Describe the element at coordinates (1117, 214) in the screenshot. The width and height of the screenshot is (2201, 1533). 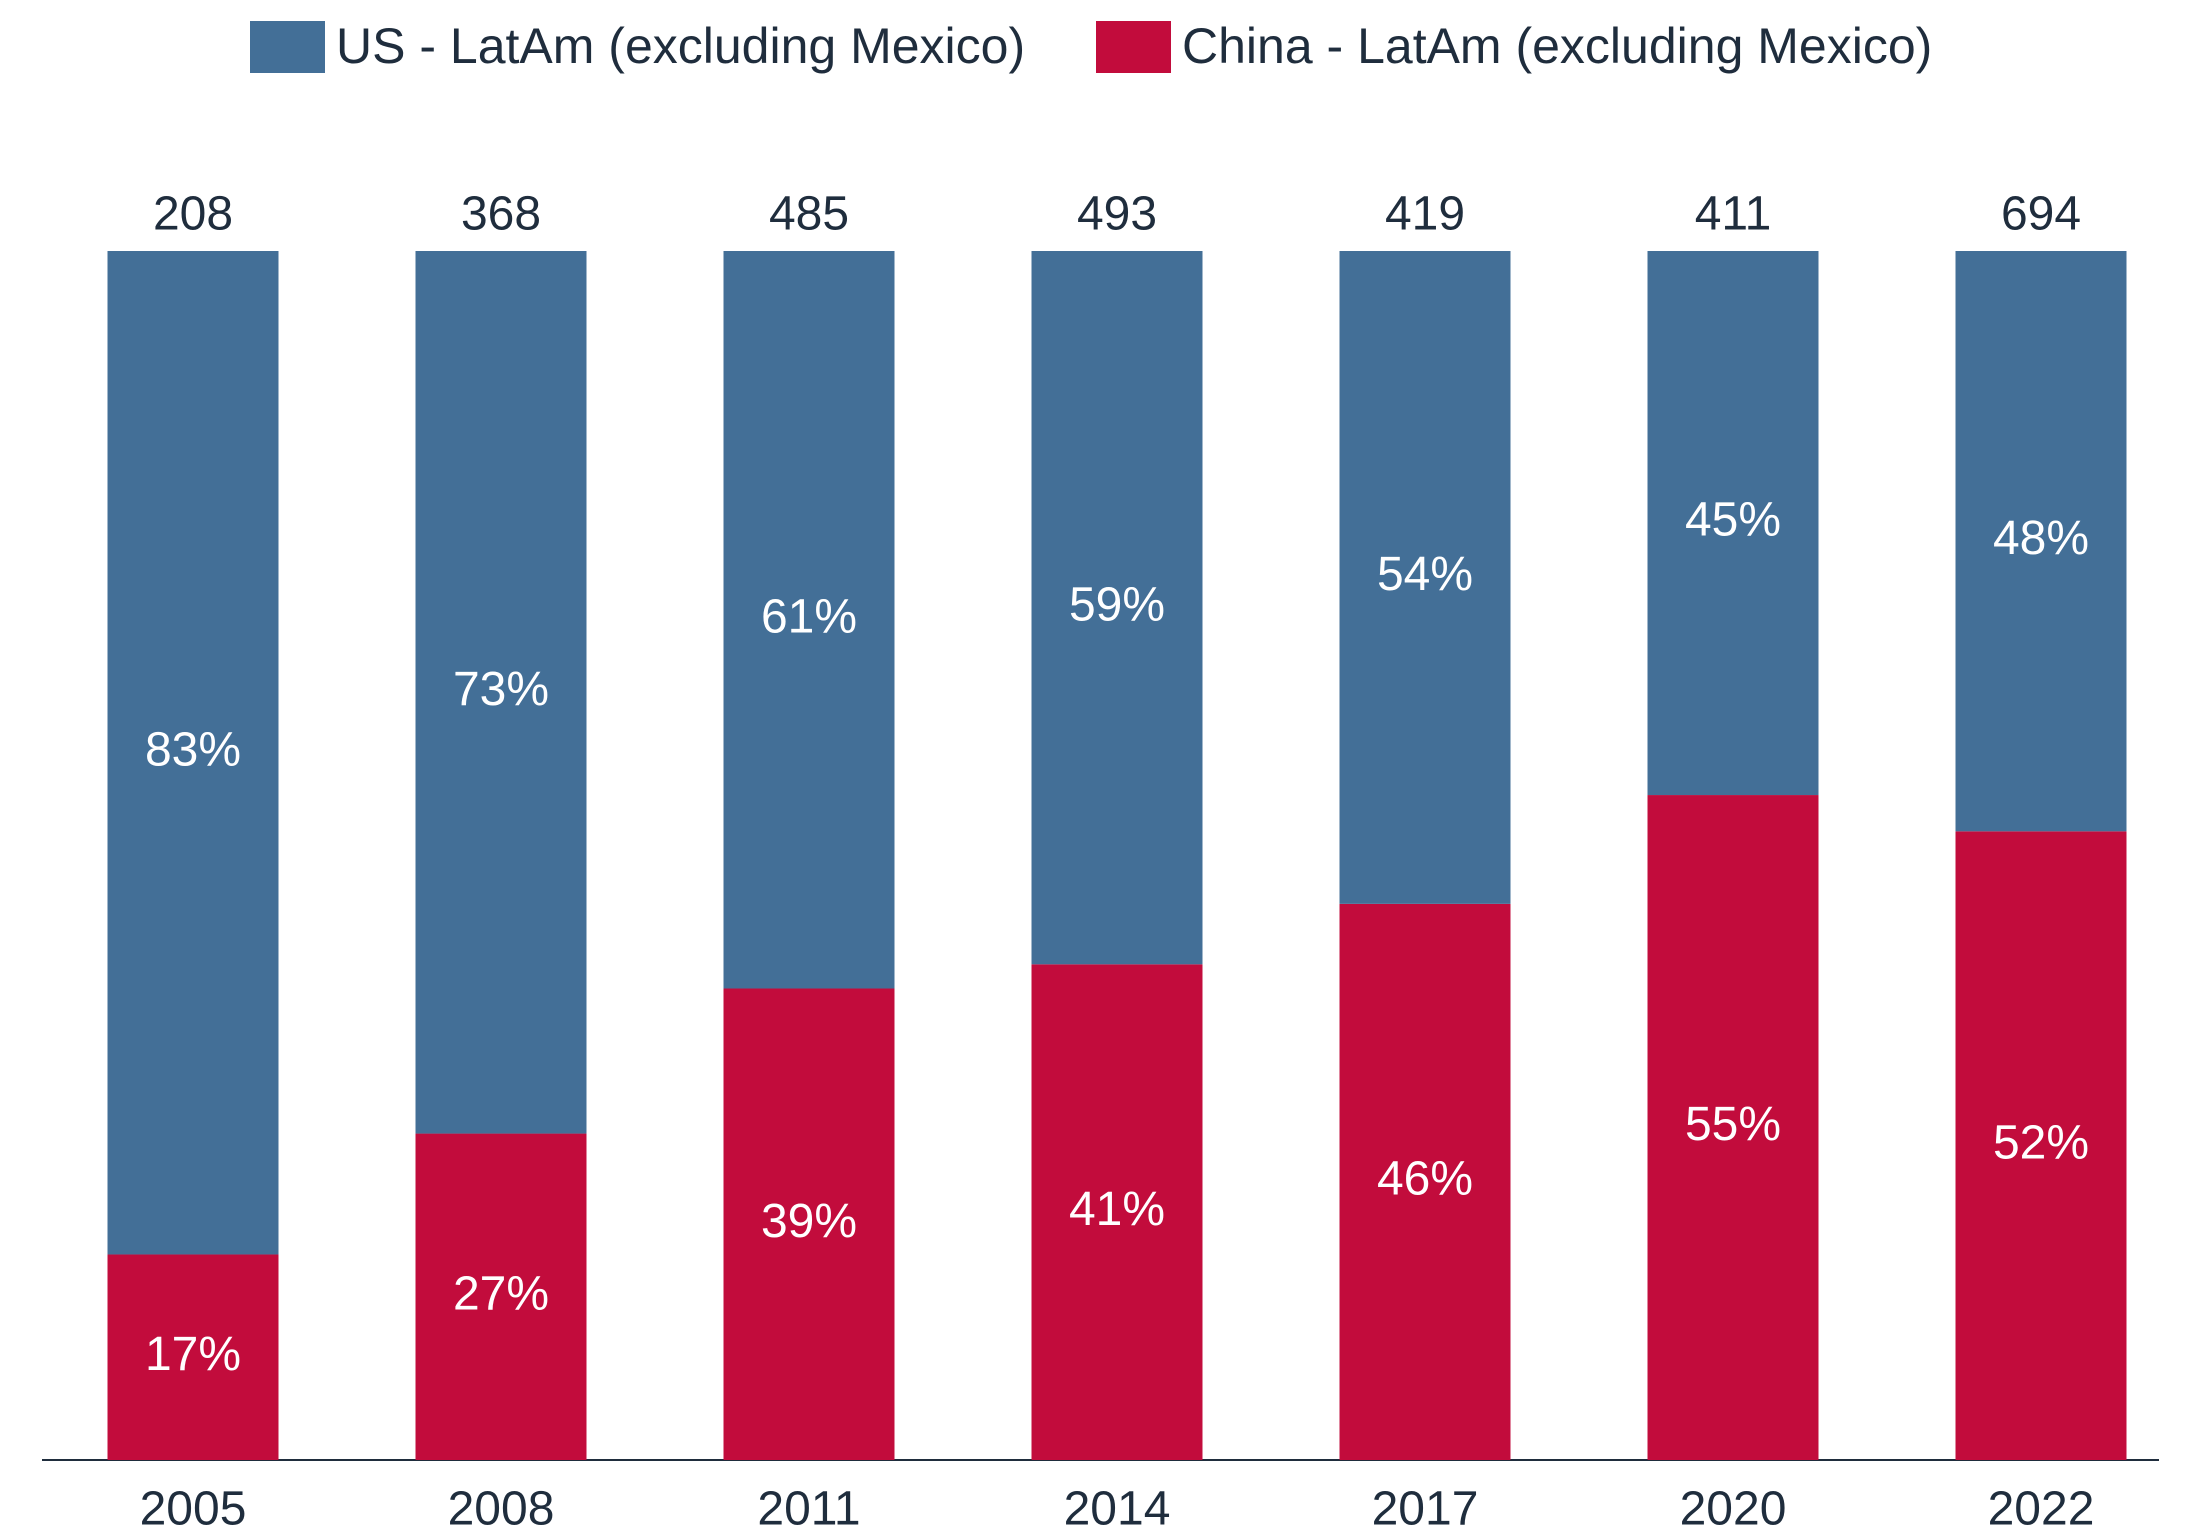
I see `total-label: 493` at that location.